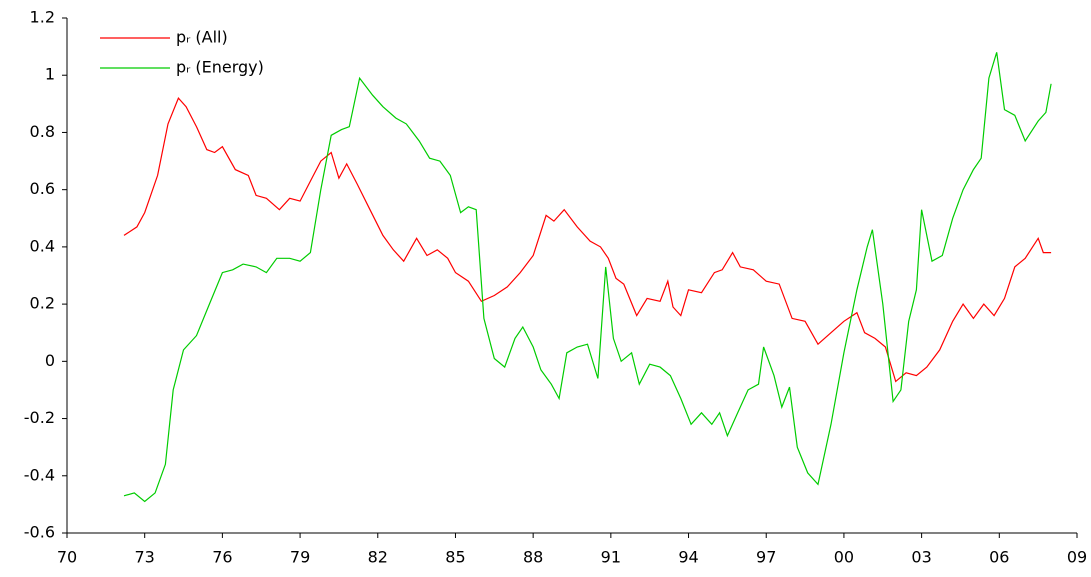 The image size is (1091, 577). What do you see at coordinates (67, 557) in the screenshot?
I see `x-tick-label: 70` at bounding box center [67, 557].